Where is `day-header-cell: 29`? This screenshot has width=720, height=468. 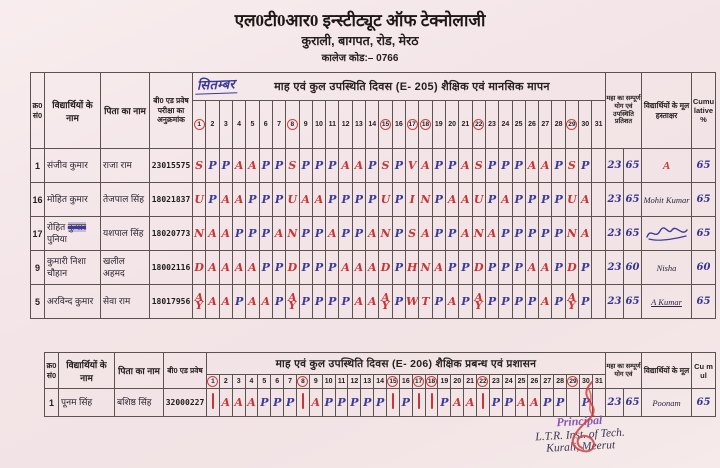 day-header-cell: 29 is located at coordinates (573, 381).